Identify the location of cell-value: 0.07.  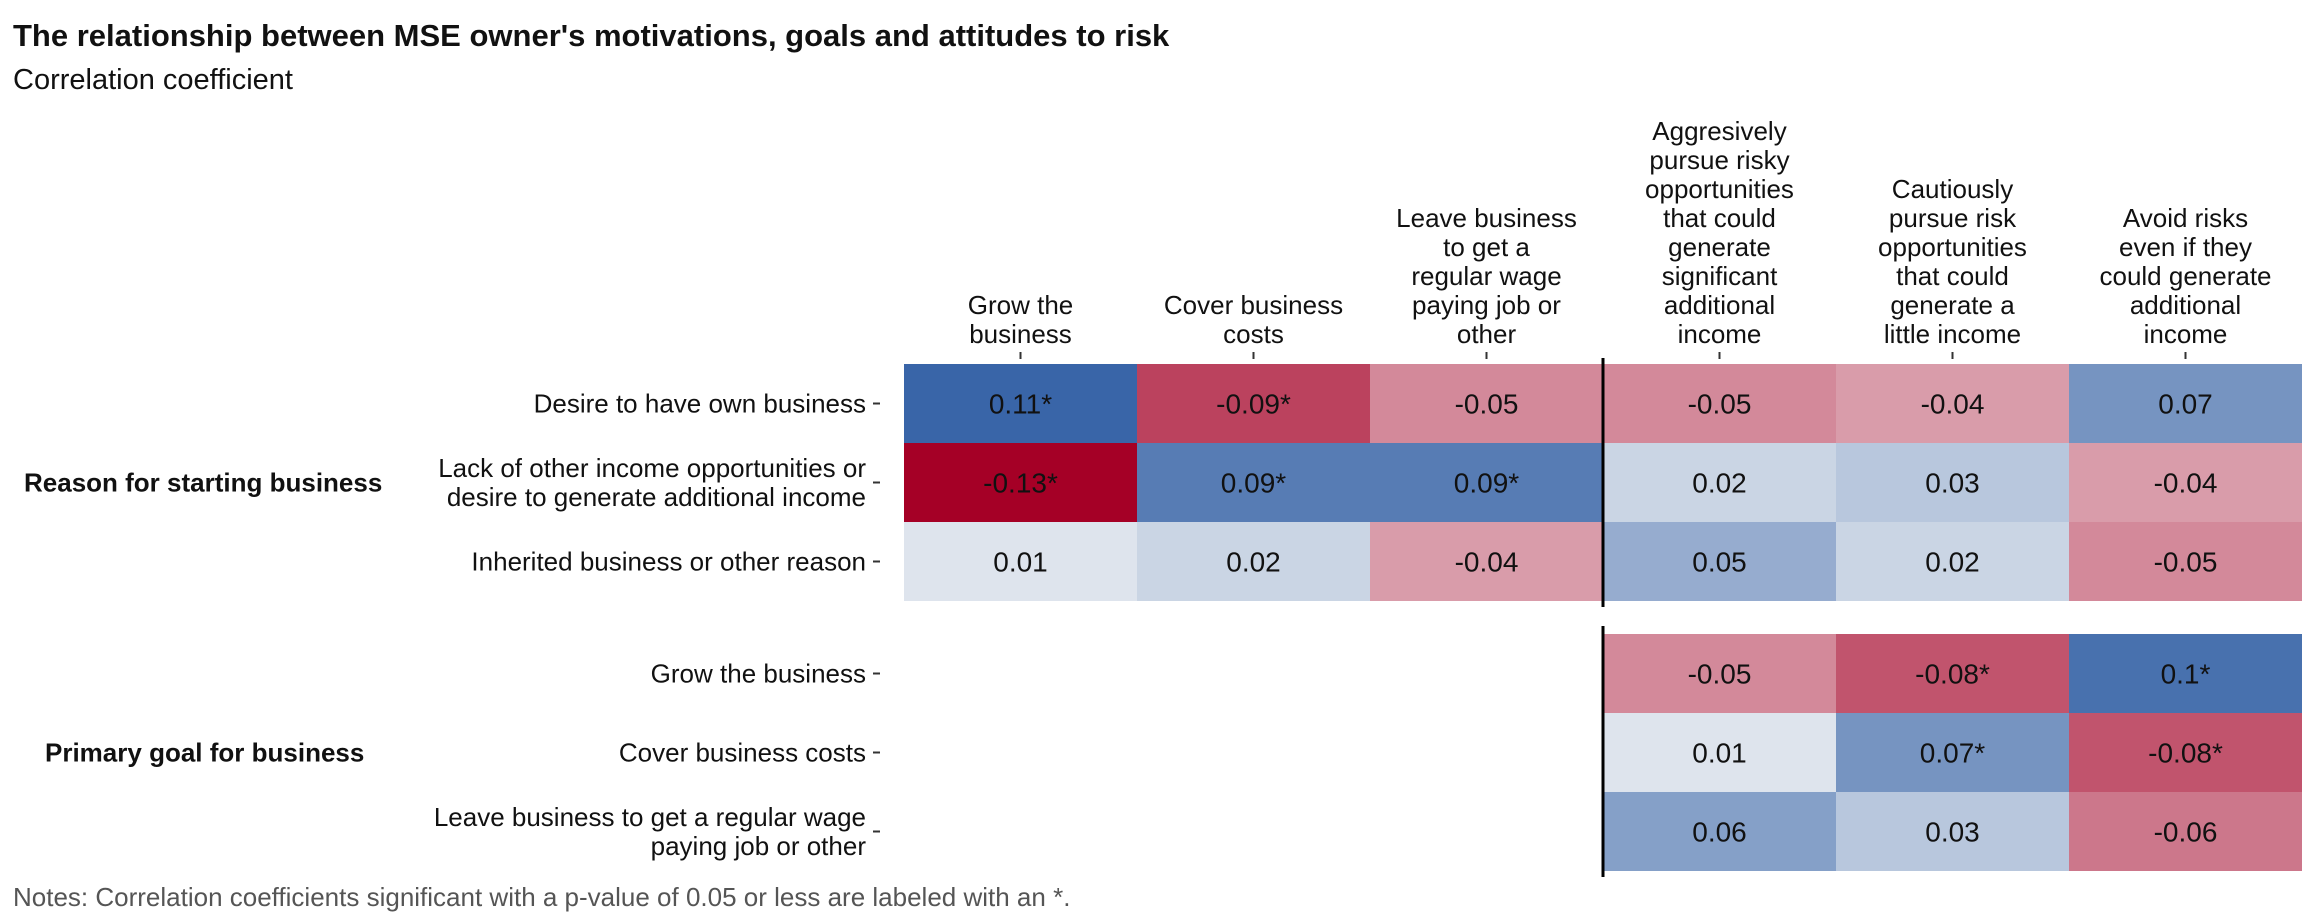
(2185, 404).